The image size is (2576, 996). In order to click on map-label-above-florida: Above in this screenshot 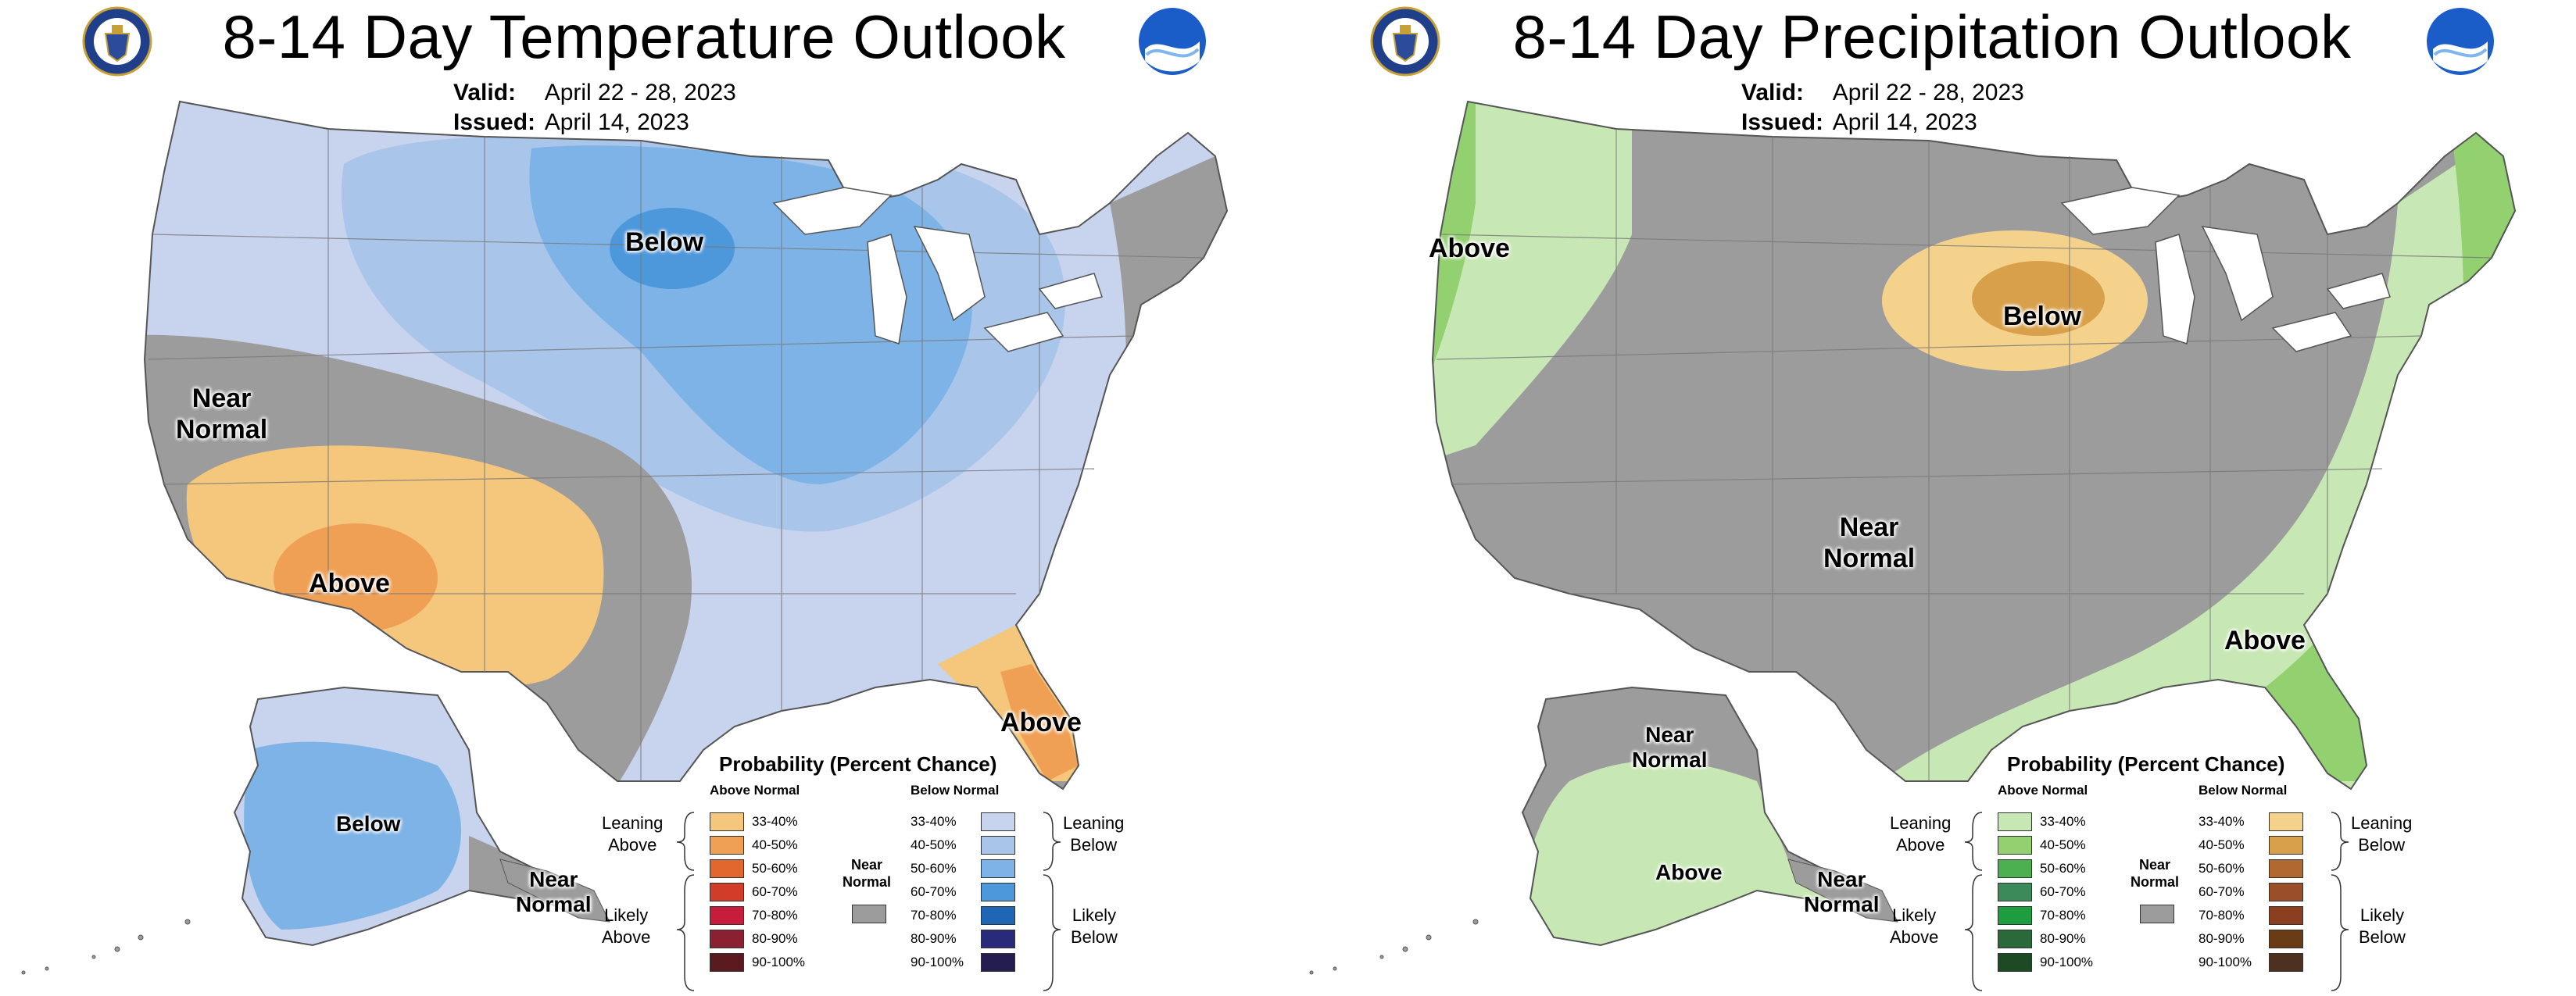, I will do `click(1041, 722)`.